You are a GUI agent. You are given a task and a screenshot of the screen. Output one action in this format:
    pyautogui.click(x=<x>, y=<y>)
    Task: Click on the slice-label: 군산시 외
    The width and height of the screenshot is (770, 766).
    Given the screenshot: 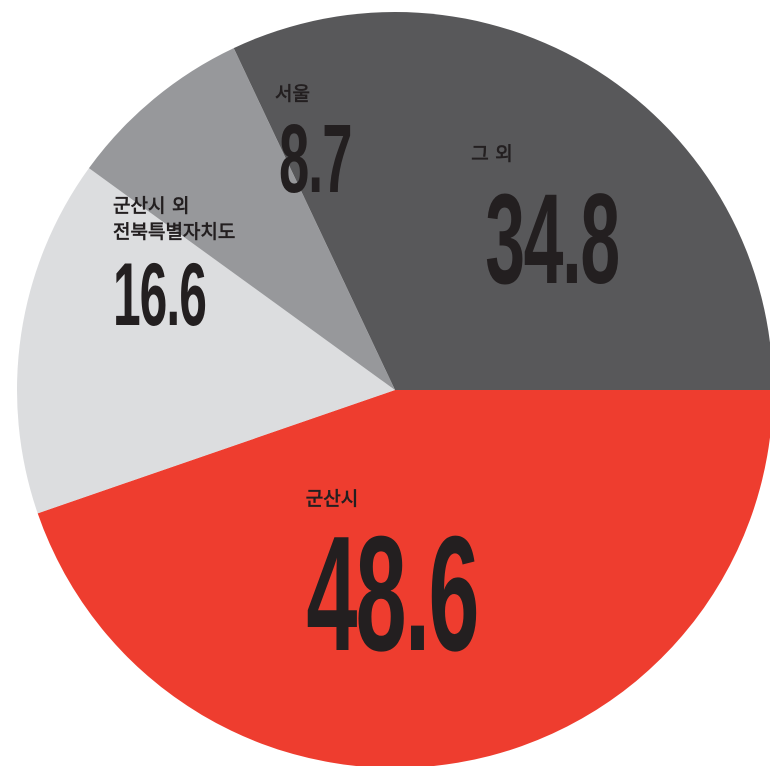 What is the action you would take?
    pyautogui.click(x=151, y=206)
    